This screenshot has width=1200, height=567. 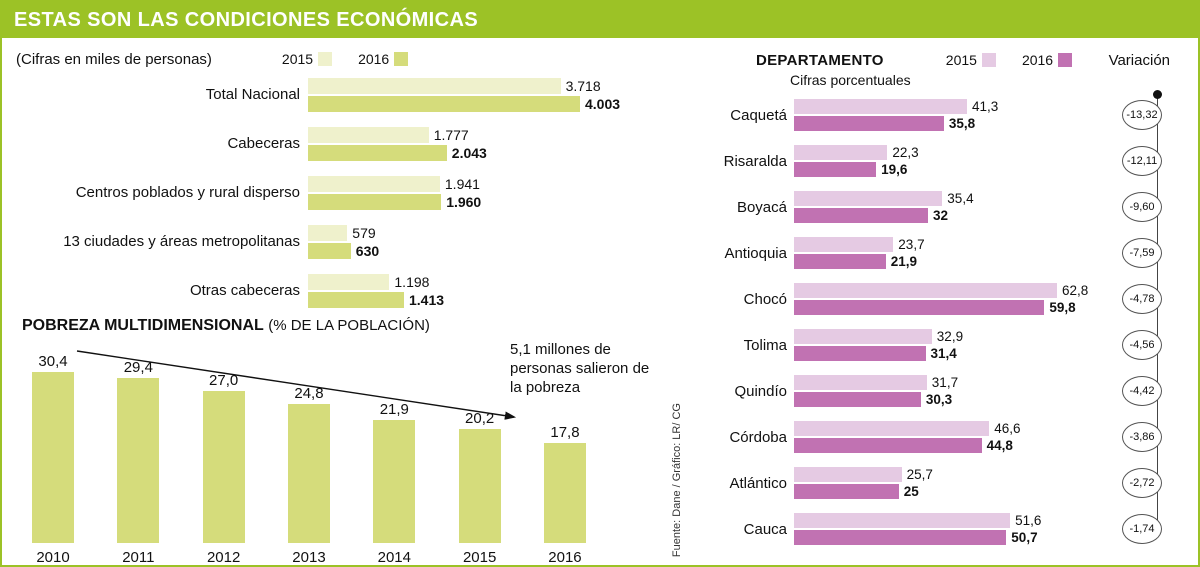 I want to click on variacion-badge: -1,74, so click(x=1142, y=529).